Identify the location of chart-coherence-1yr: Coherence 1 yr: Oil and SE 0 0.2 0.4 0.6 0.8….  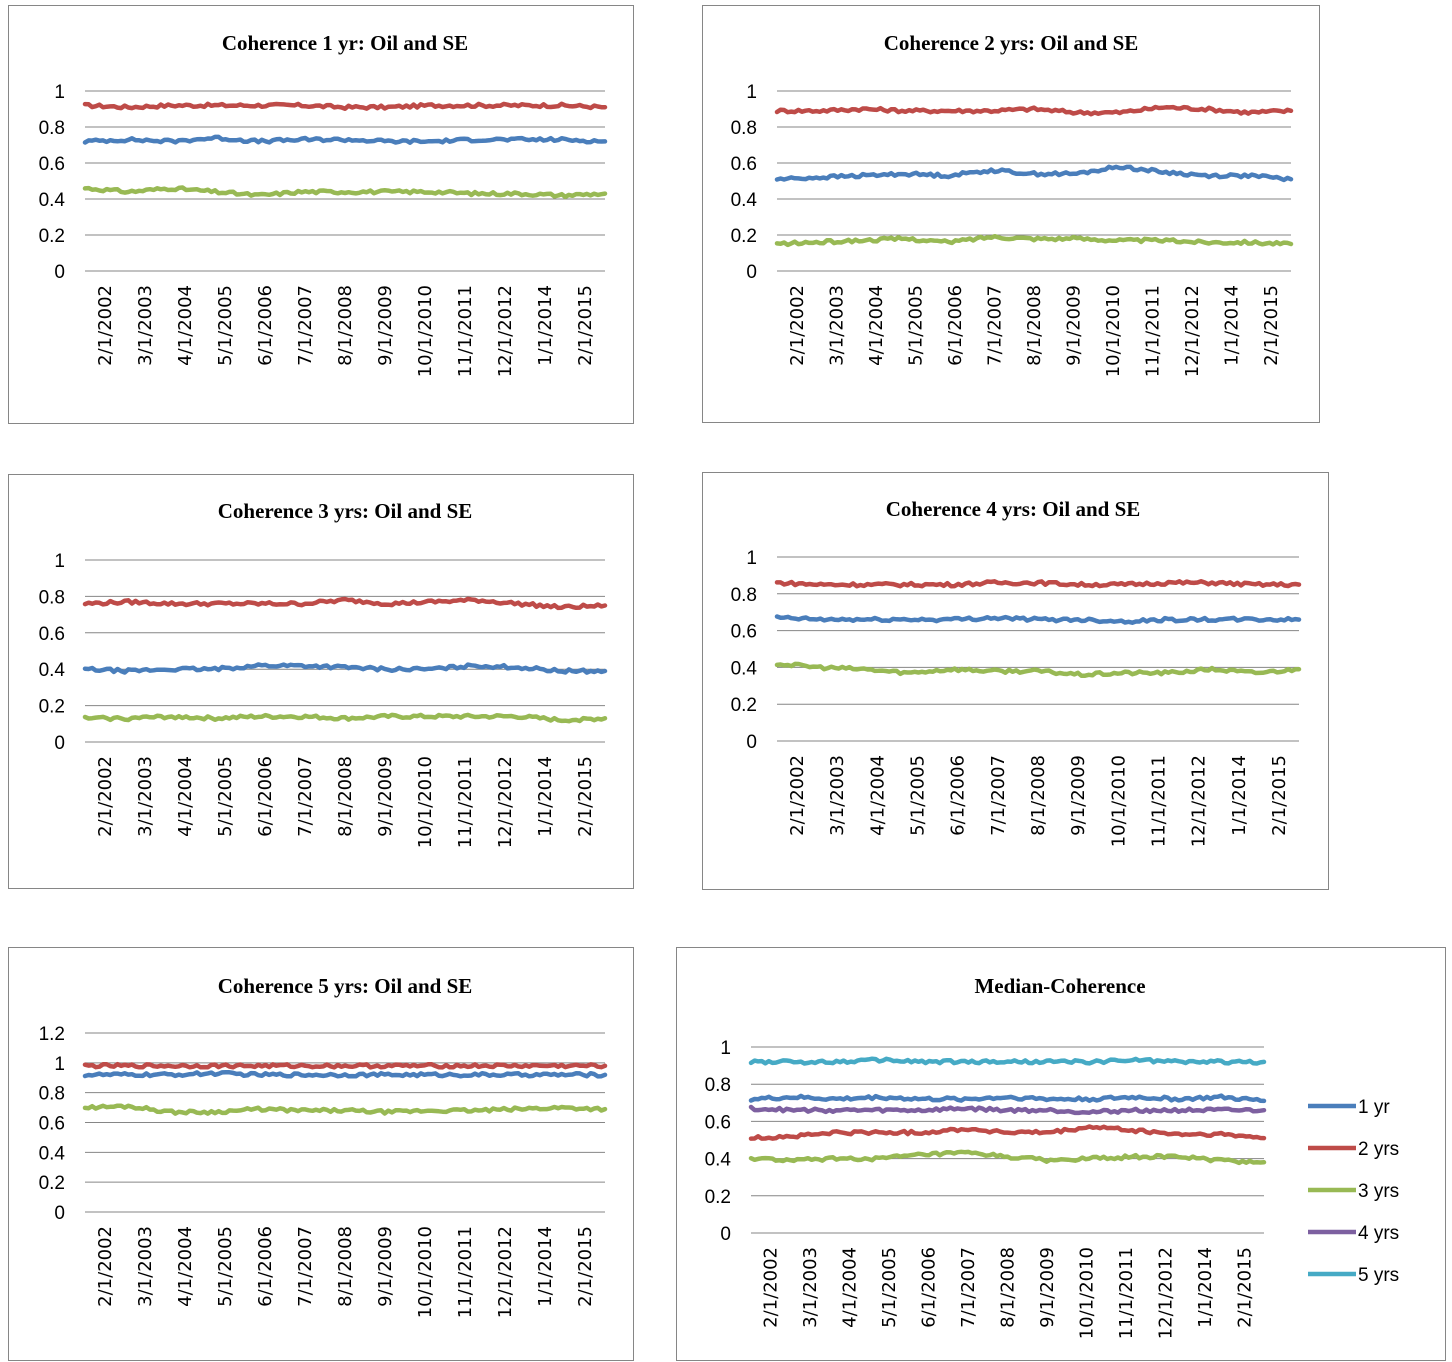
(323, 204).